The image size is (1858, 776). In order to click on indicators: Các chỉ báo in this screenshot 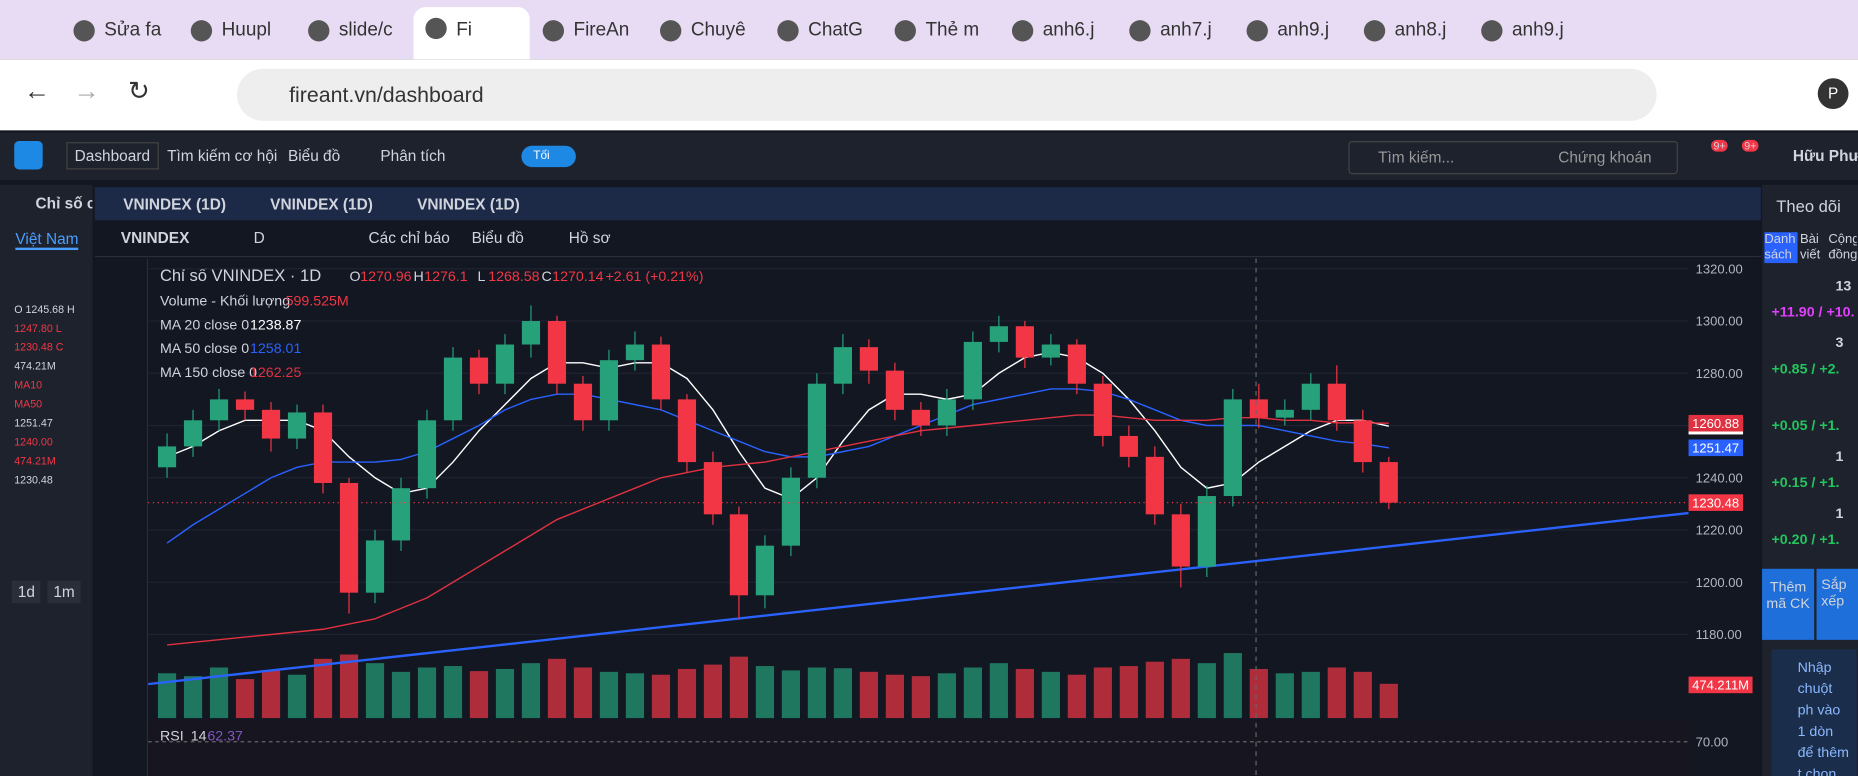, I will do `click(409, 237)`.